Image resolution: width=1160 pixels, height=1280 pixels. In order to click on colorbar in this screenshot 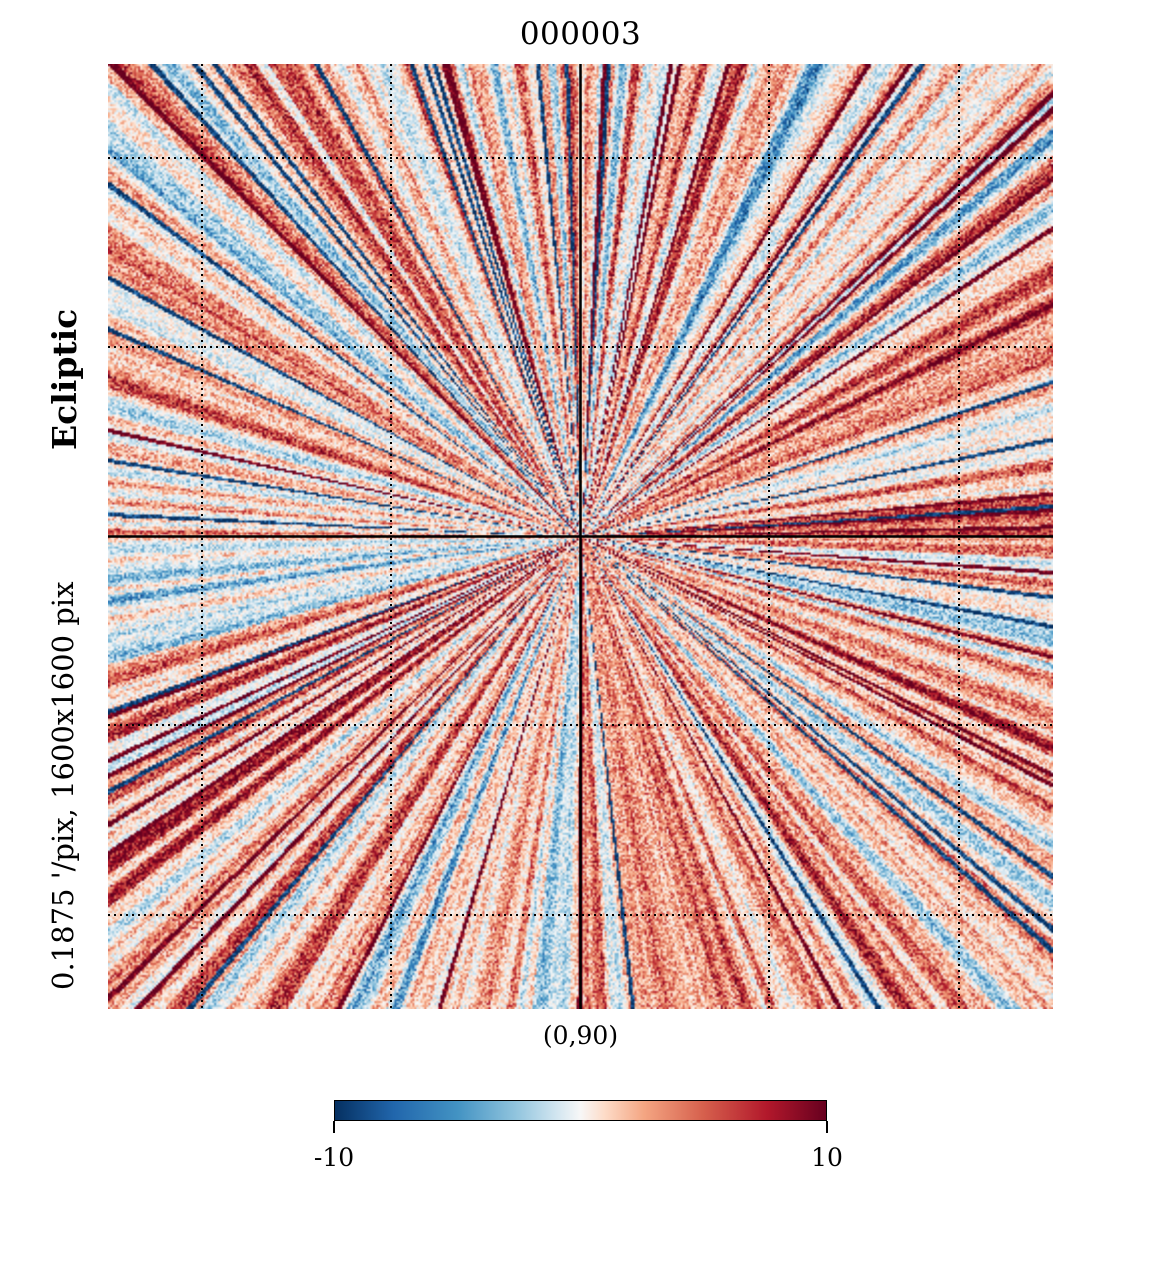, I will do `click(580, 1110)`.